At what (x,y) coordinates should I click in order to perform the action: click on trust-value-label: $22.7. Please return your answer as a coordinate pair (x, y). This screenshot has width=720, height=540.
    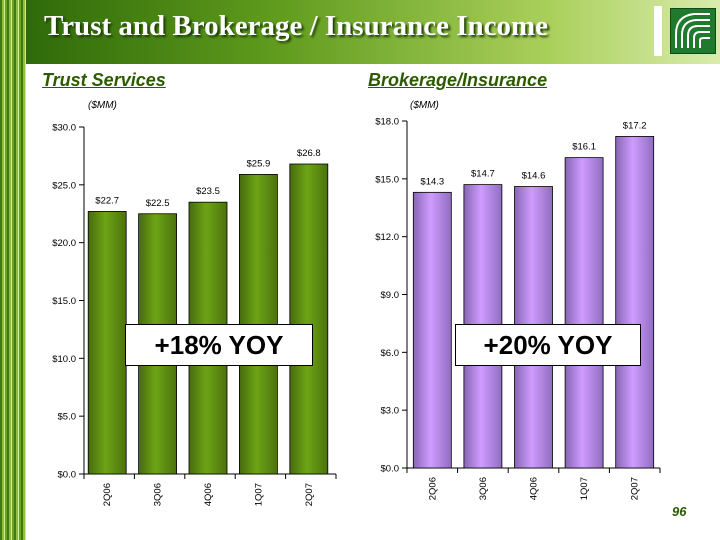
    Looking at the image, I should click on (107, 200).